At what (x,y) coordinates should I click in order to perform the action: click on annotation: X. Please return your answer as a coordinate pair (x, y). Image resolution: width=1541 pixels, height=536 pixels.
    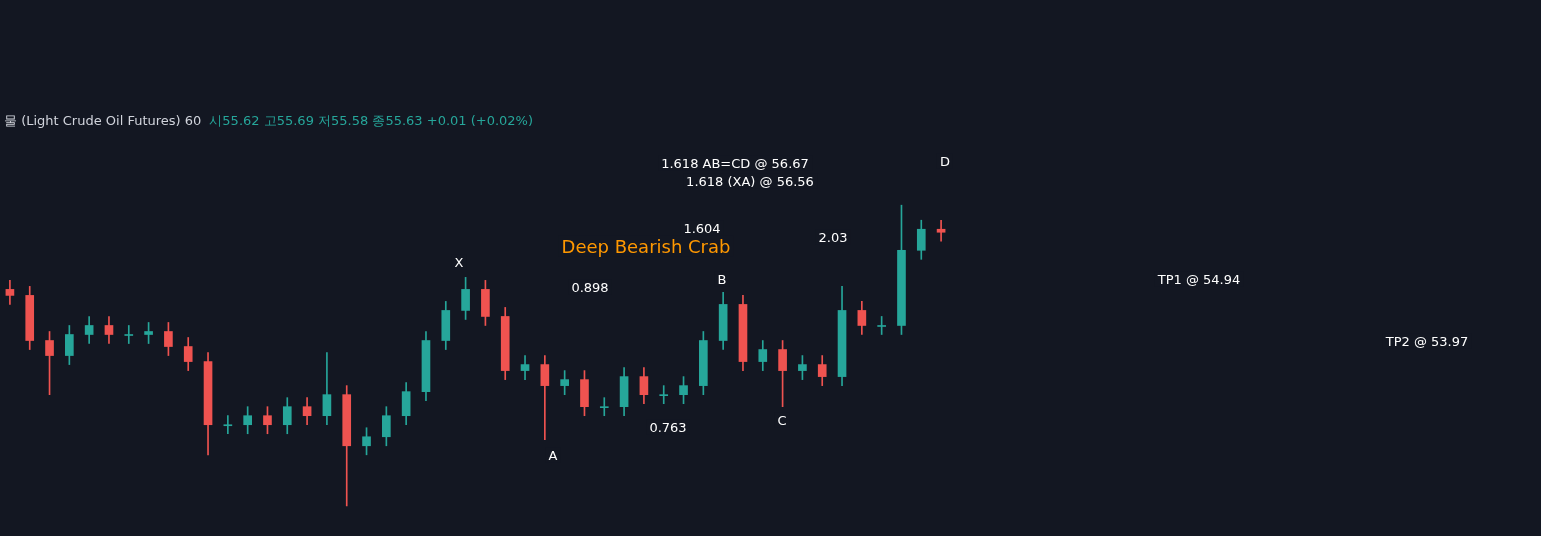
    Looking at the image, I should click on (459, 262).